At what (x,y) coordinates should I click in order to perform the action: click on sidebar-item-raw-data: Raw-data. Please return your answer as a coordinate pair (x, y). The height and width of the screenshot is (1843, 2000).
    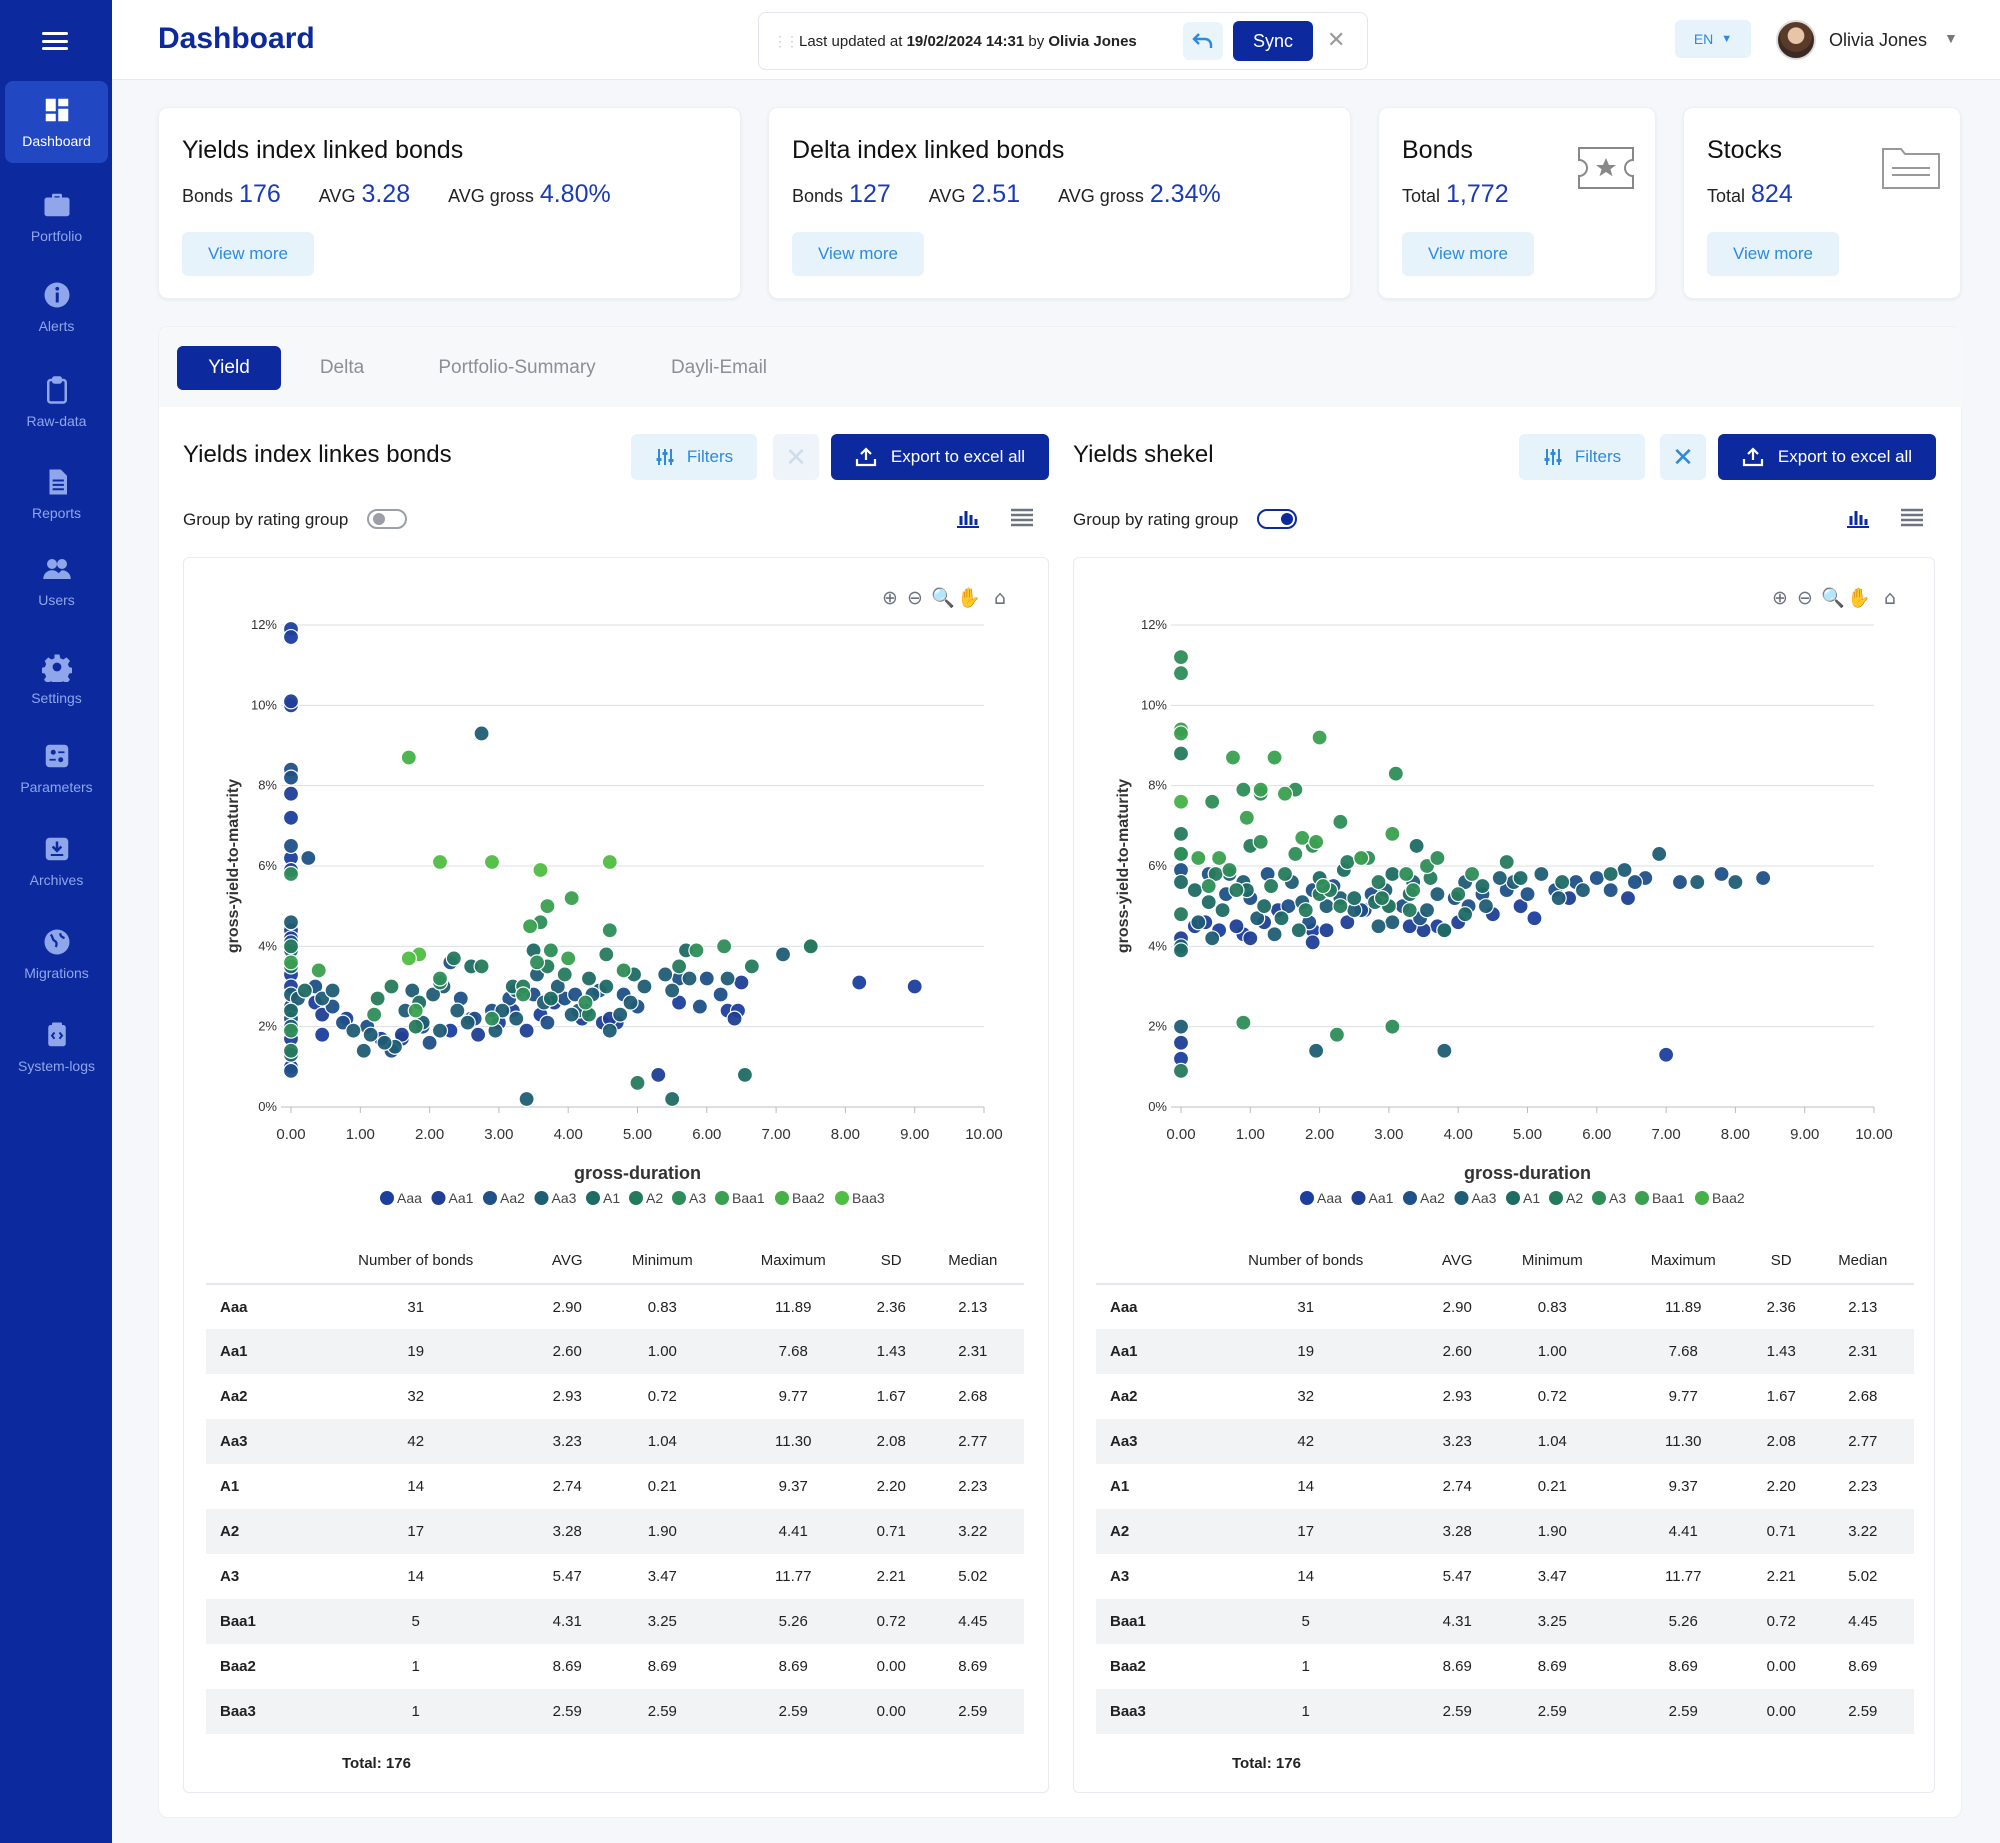
    Looking at the image, I should click on (56, 402).